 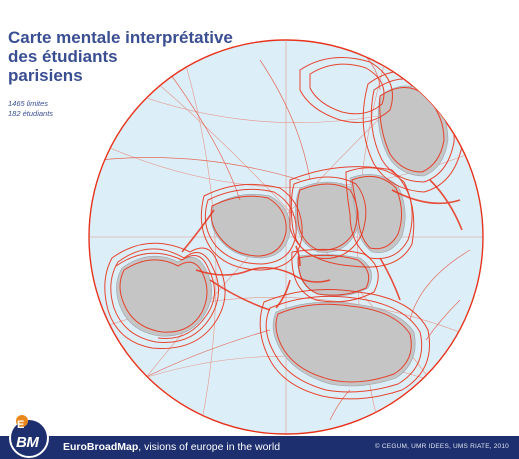 I want to click on footer-credit: © CEGUM, UMR IDEES, UMS RIATE, 2010, so click(x=441, y=446).